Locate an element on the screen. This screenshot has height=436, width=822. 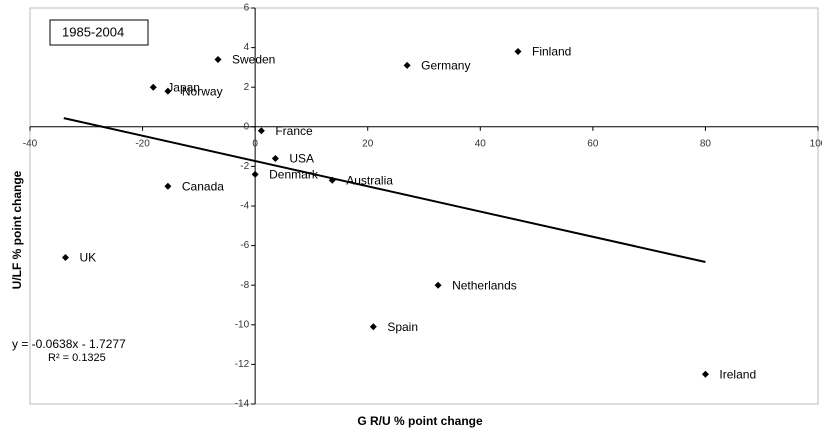
x-tick-label: 20 is located at coordinates (368, 143).